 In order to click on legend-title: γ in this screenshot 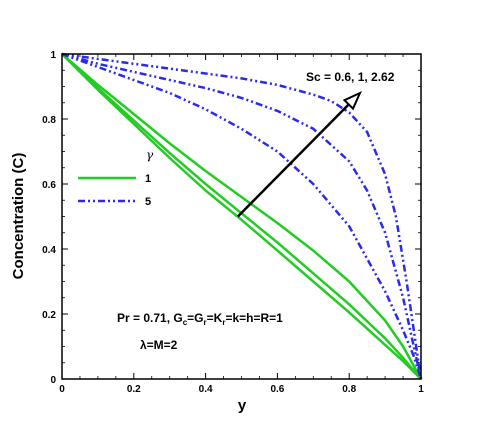, I will do `click(150, 155)`.